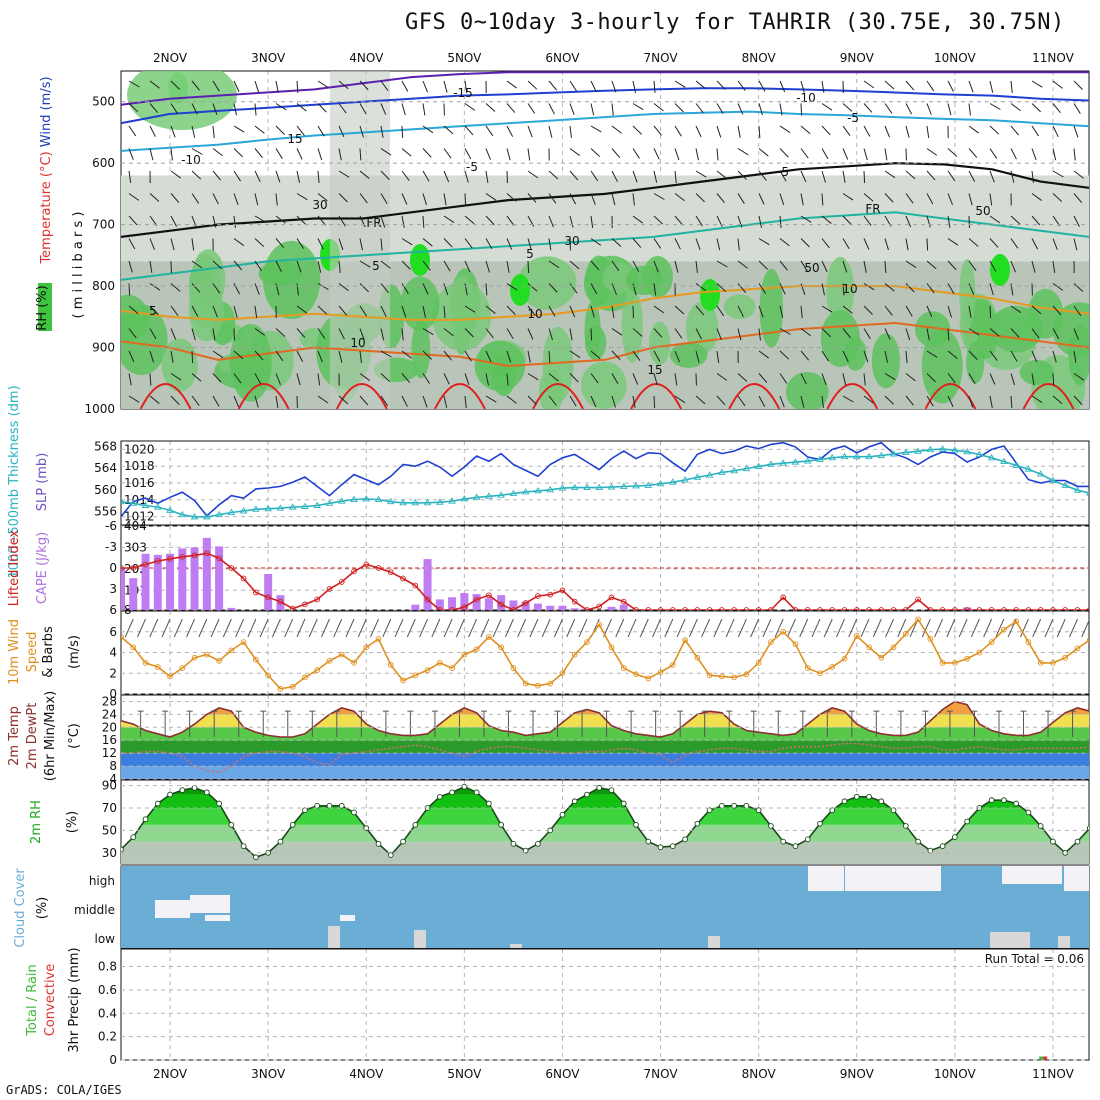  Describe the element at coordinates (806, 98) in the screenshot. I see `contour-label: -10` at that location.